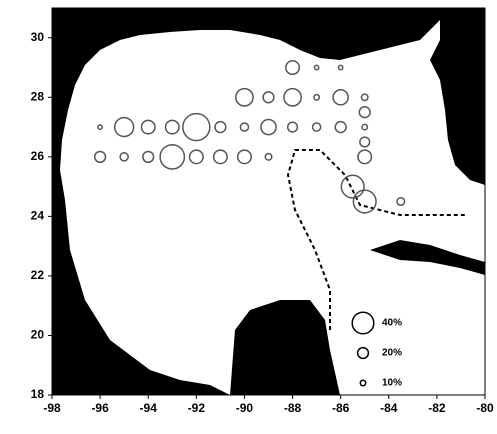 This screenshot has height=434, width=497. What do you see at coordinates (389, 408) in the screenshot?
I see `x-tick-label: -84` at bounding box center [389, 408].